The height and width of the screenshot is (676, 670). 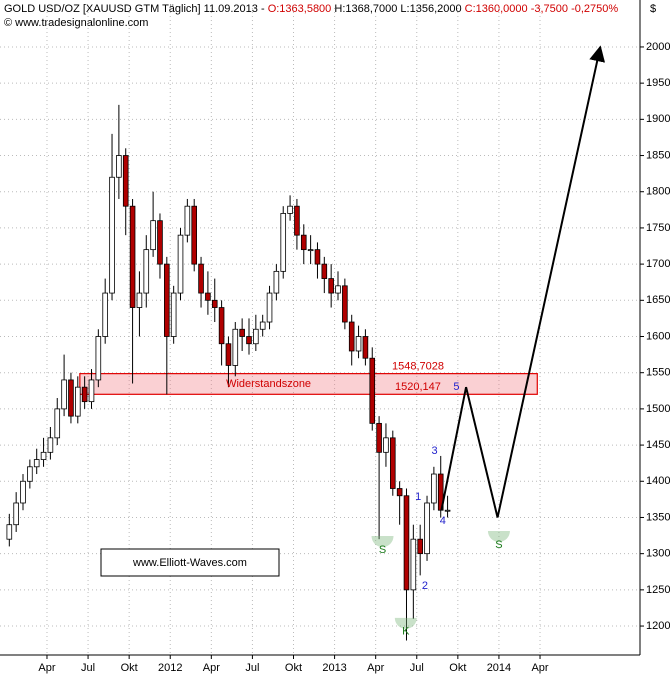 I want to click on y-tick-label: 1700, so click(x=658, y=264).